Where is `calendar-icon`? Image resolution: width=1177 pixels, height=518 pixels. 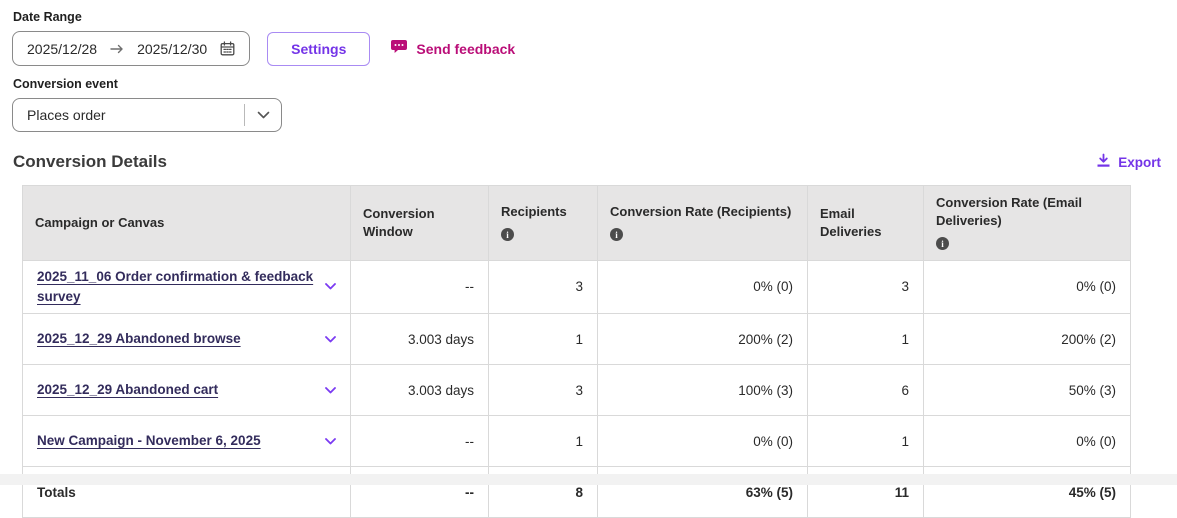
calendar-icon is located at coordinates (227, 48).